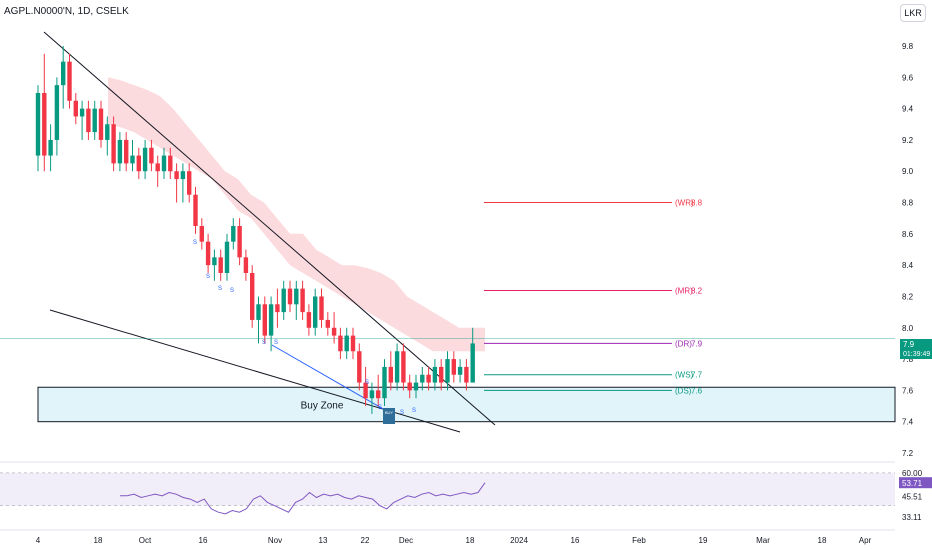 This screenshot has width=932, height=550. Describe the element at coordinates (703, 540) in the screenshot. I see `time-tick-label: 19` at that location.